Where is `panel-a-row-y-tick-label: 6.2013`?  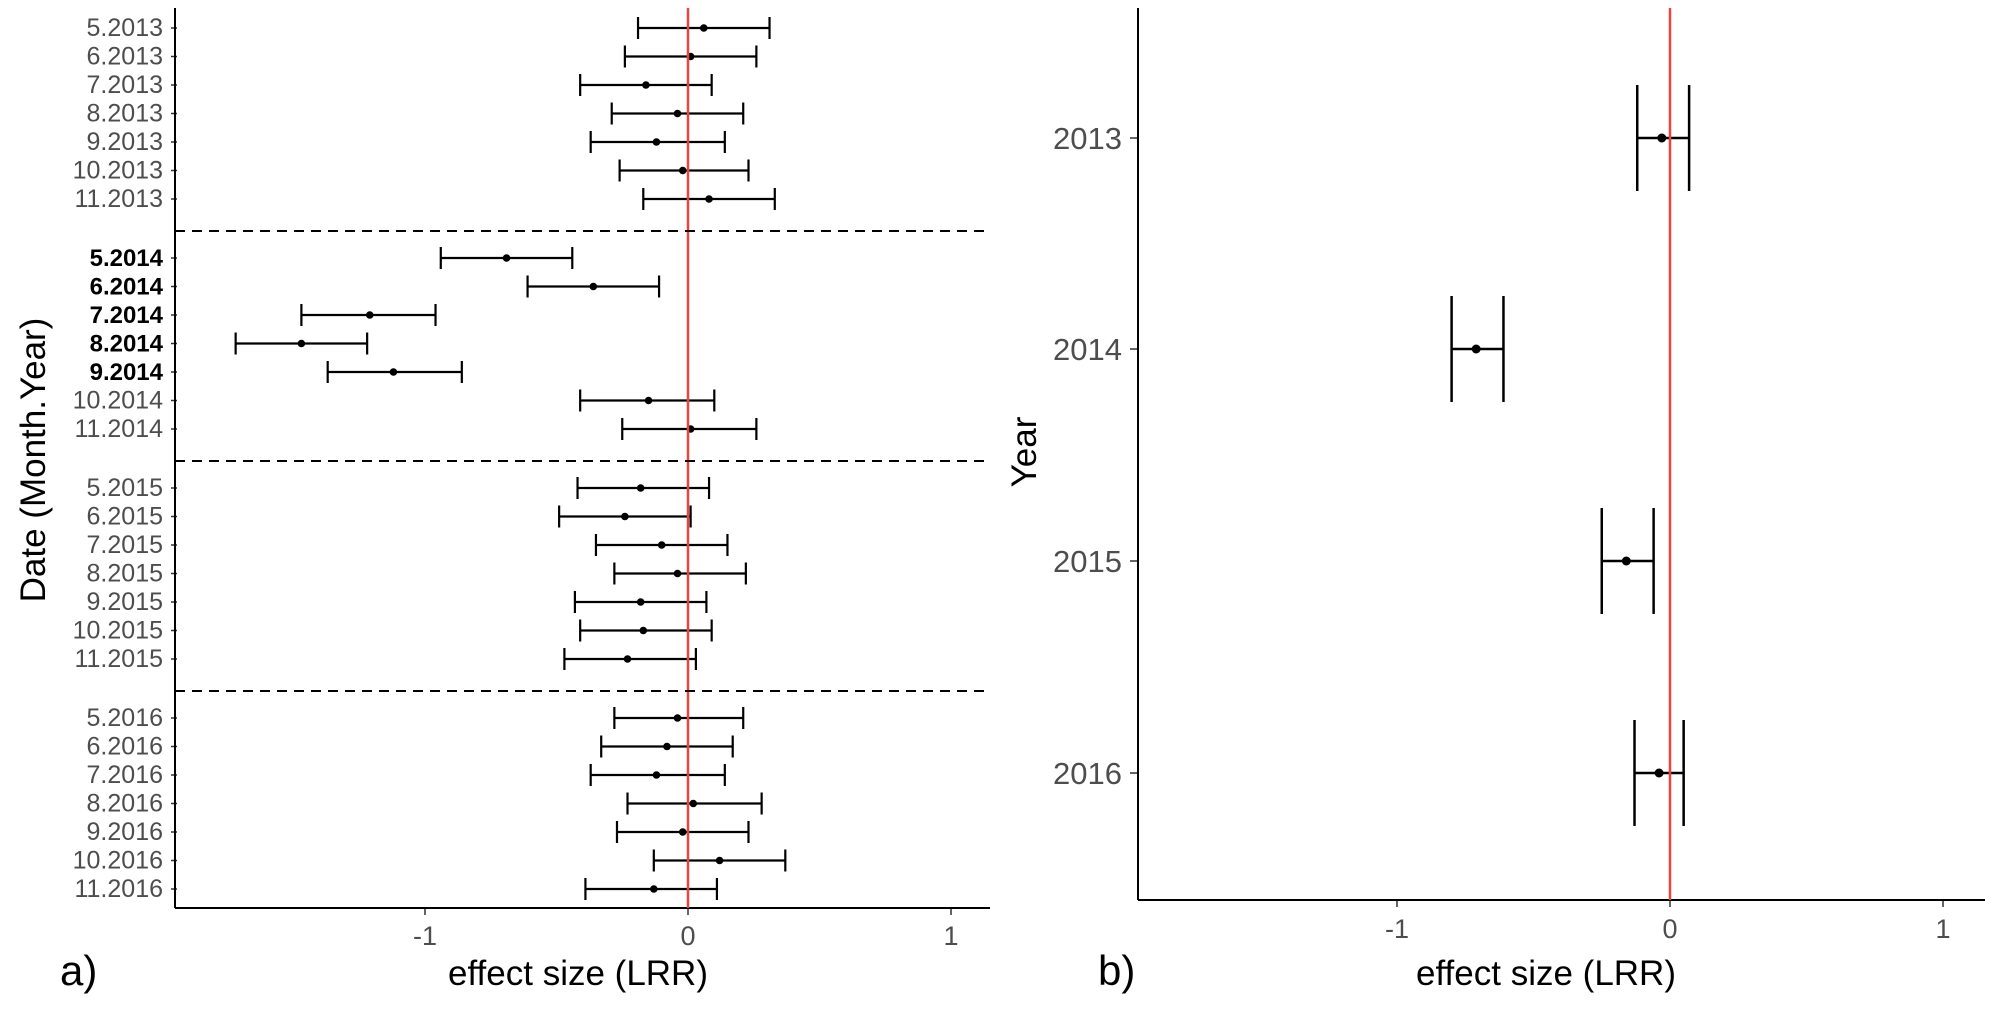
panel-a-row-y-tick-label: 6.2013 is located at coordinates (125, 57).